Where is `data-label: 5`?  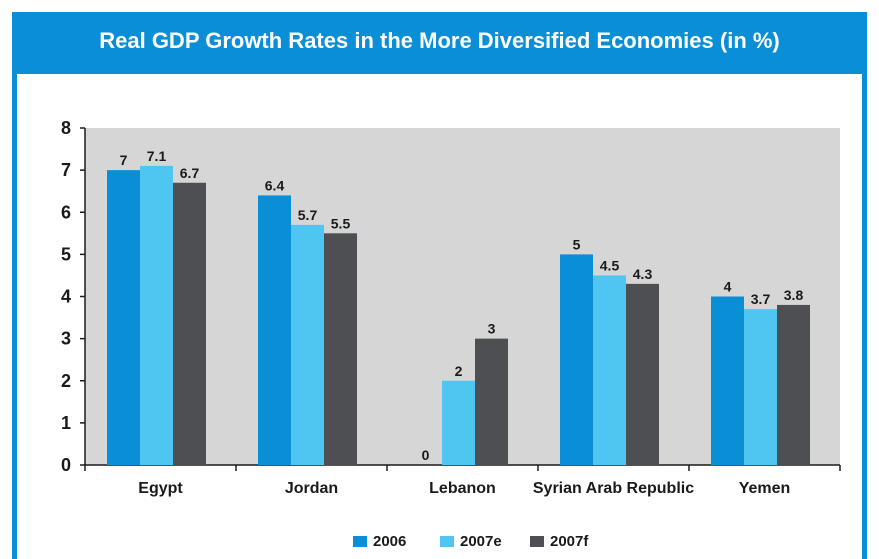 data-label: 5 is located at coordinates (577, 244).